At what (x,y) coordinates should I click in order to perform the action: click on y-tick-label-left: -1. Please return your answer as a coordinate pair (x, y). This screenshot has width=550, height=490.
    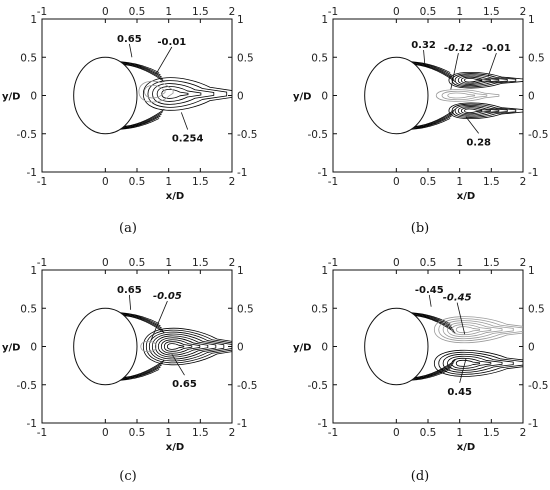
    Looking at the image, I should click on (323, 424).